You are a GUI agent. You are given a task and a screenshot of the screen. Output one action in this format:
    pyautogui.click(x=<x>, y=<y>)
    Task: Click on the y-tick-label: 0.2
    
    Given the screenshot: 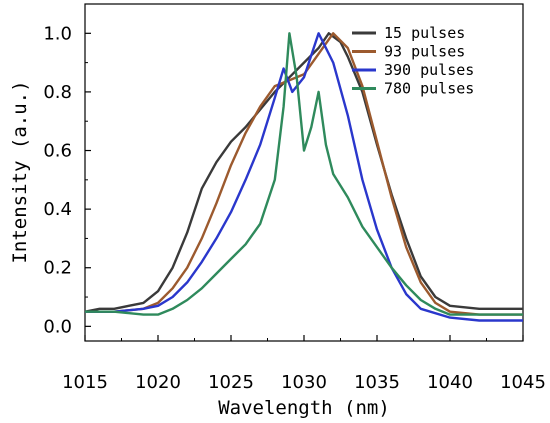 What is the action you would take?
    pyautogui.click(x=57, y=268)
    